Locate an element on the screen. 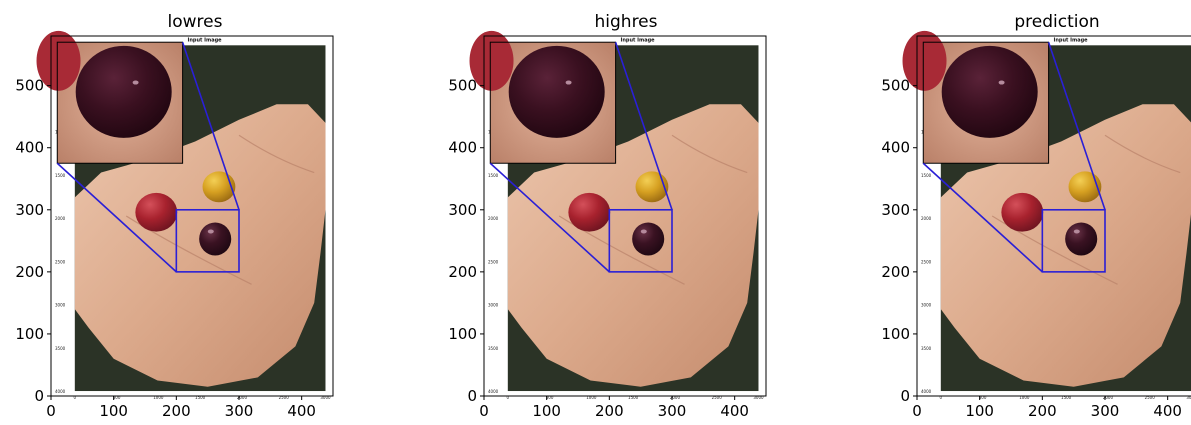  hand is located at coordinates (1065, 245).